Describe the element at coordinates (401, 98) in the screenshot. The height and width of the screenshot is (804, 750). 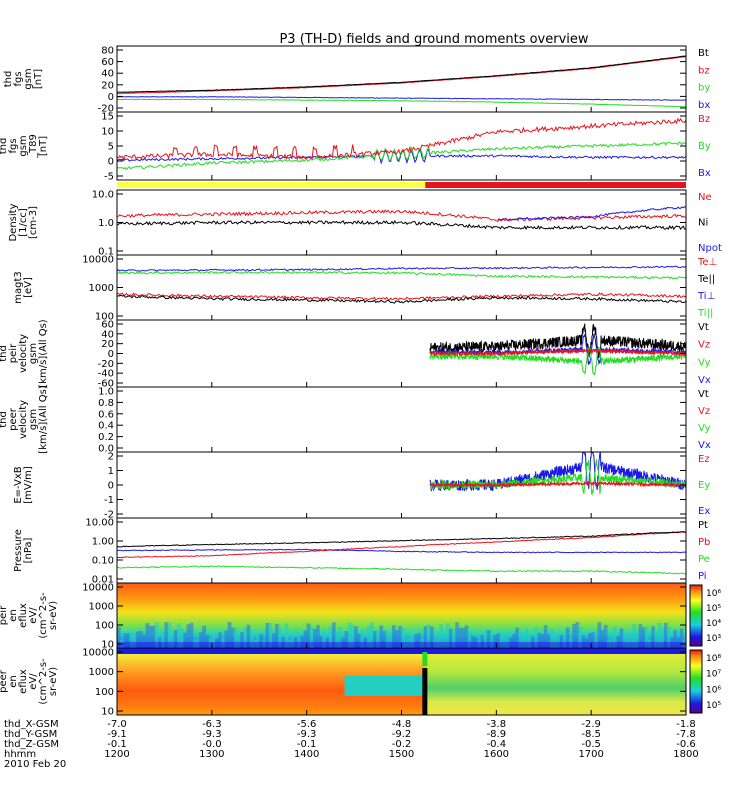
I see `series-0-bx` at that location.